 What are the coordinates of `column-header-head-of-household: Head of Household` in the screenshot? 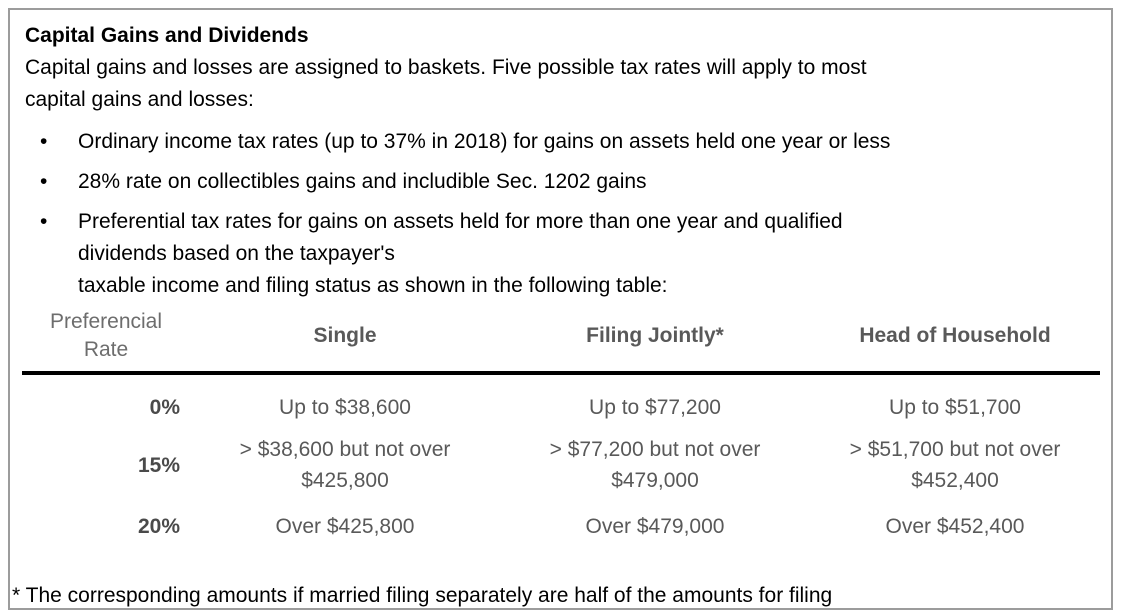 It's located at (955, 335).